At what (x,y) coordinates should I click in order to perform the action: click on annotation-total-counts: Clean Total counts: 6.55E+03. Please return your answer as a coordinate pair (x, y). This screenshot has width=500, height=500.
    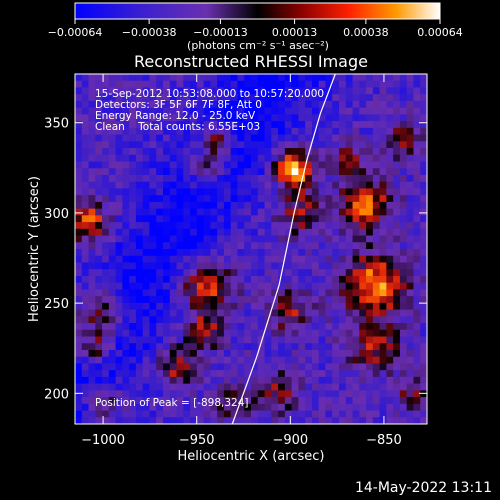
    Looking at the image, I should click on (177, 127).